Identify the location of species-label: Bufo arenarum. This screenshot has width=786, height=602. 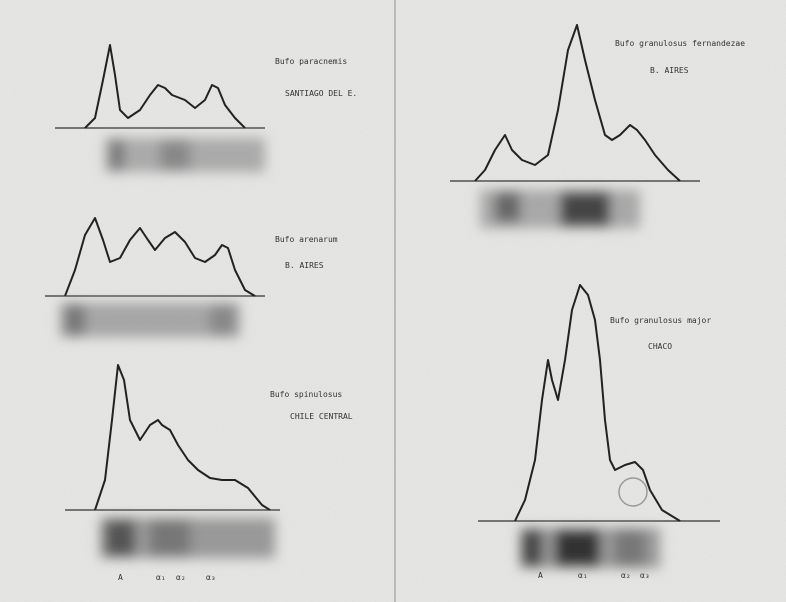
(306, 239).